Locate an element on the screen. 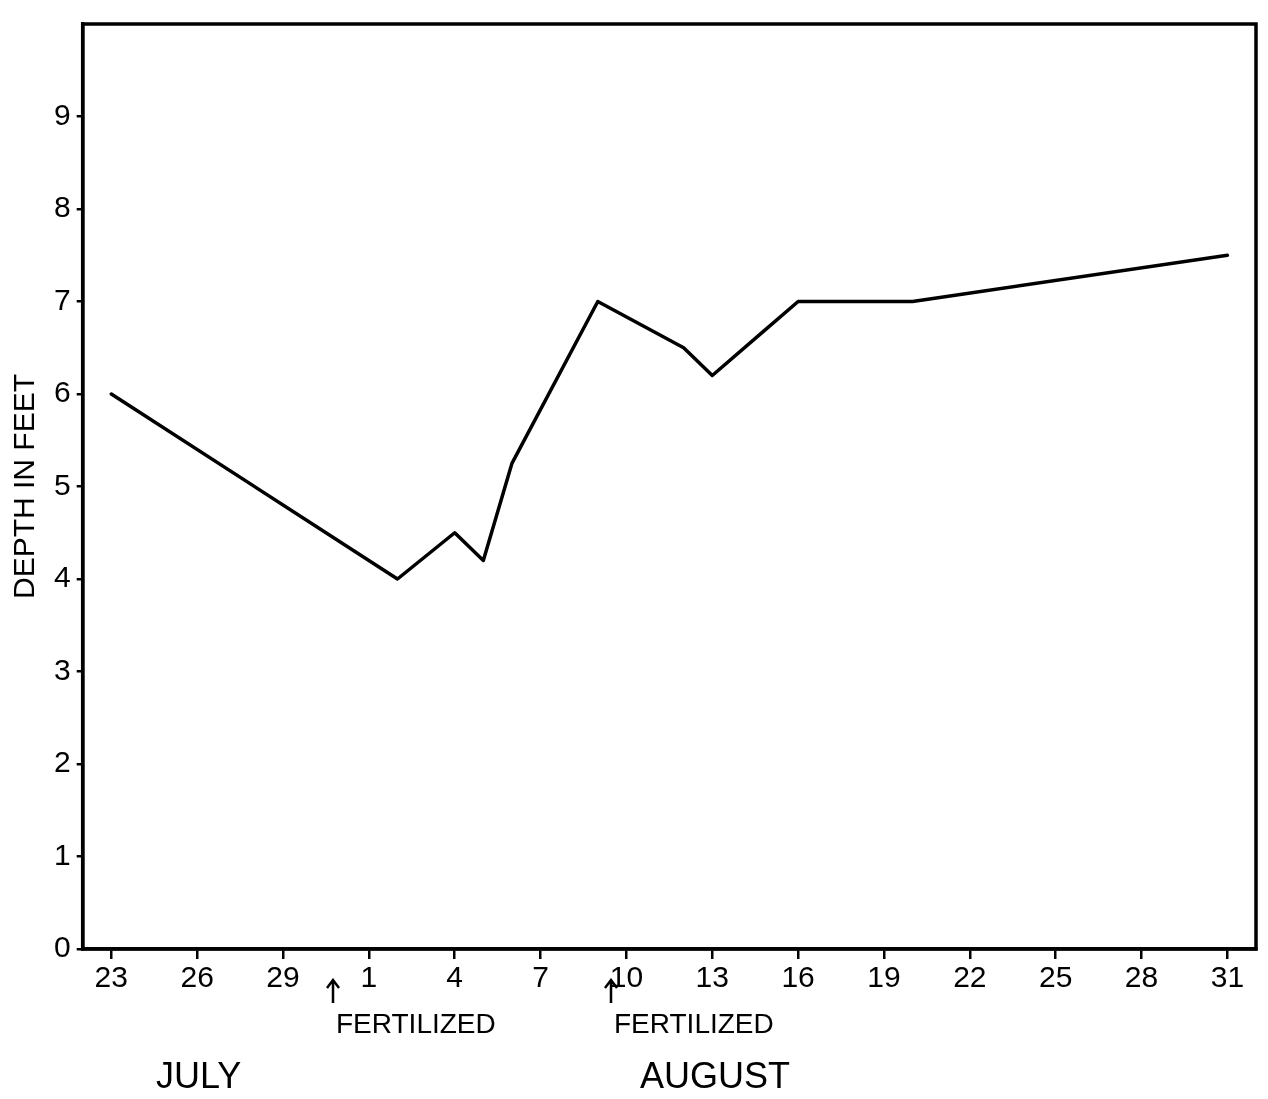  y-tick-label: 5 is located at coordinates (62, 484).